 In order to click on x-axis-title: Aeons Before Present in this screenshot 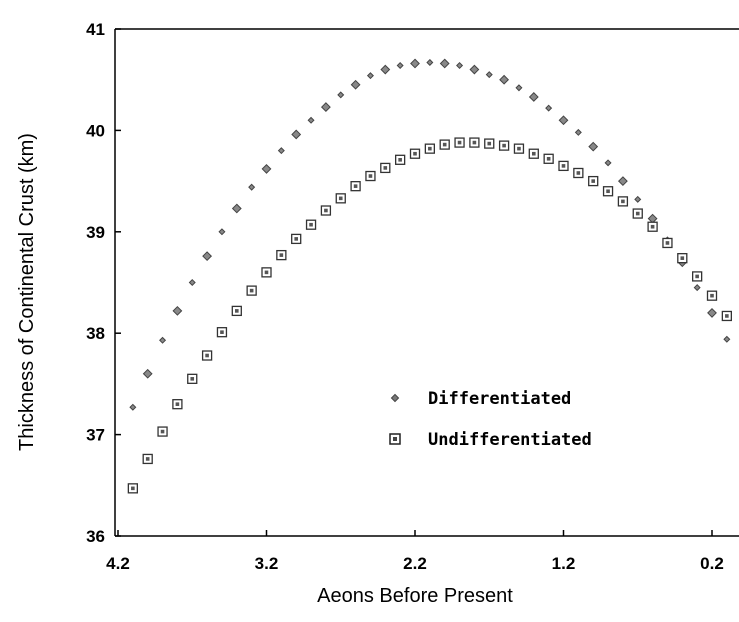, I will do `click(415, 596)`.